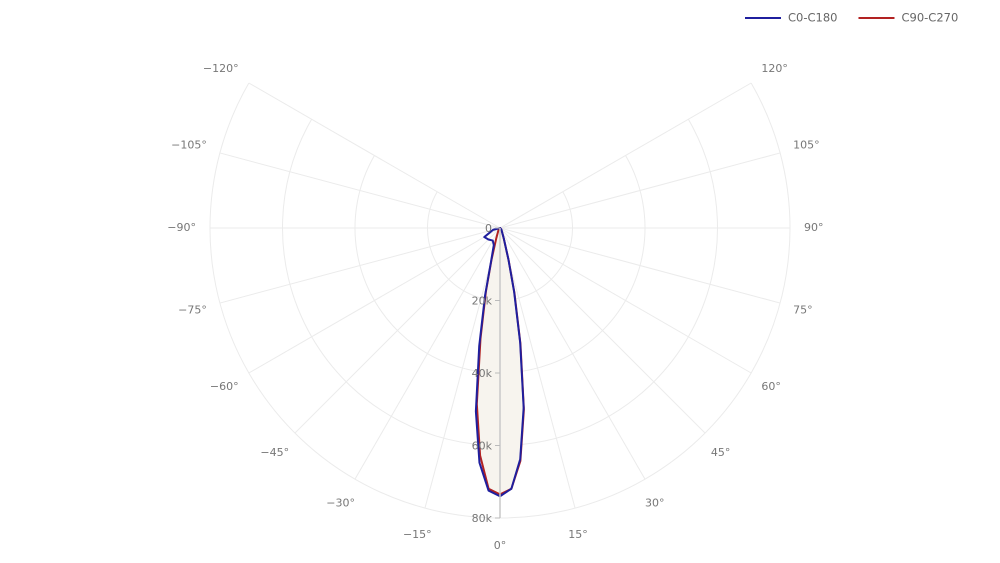 The width and height of the screenshot is (1000, 563). I want to click on angle-label: −45°, so click(274, 452).